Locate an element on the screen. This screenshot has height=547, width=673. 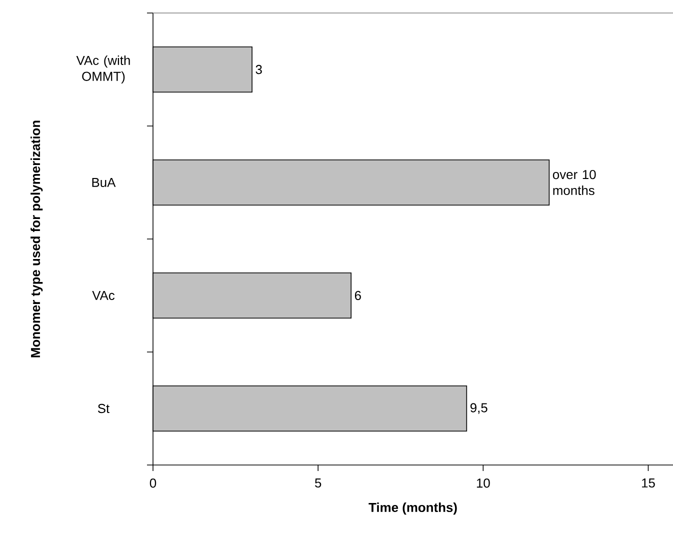
data-label: over 10 months is located at coordinates (574, 183).